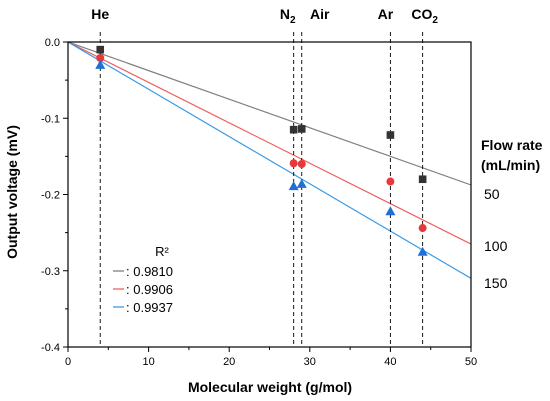 This screenshot has height=401, width=550. I want to click on gas-label-co2: CO2, so click(424, 16).